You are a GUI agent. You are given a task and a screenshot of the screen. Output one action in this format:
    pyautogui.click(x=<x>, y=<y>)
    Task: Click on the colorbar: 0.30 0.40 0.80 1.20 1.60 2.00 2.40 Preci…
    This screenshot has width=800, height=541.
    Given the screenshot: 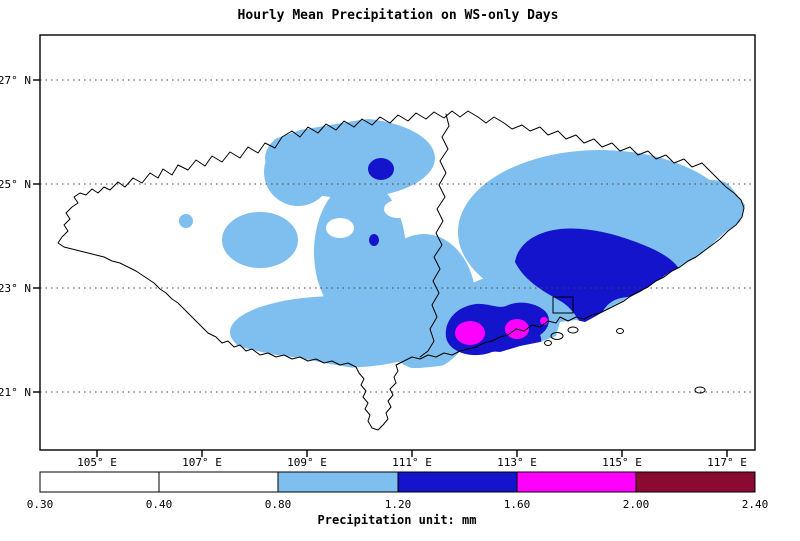 What is the action you would take?
    pyautogui.click(x=398, y=499)
    